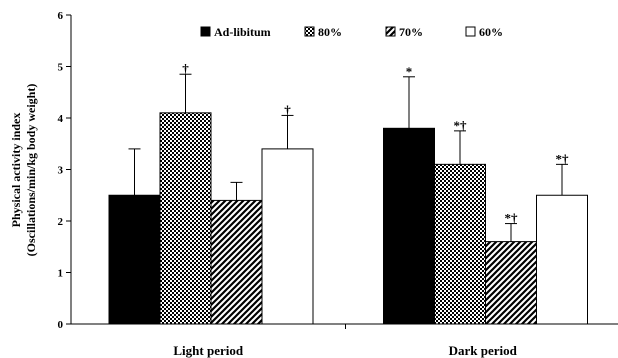  Describe the element at coordinates (61, 222) in the screenshot. I see `y-tick-label-2: 2` at that location.